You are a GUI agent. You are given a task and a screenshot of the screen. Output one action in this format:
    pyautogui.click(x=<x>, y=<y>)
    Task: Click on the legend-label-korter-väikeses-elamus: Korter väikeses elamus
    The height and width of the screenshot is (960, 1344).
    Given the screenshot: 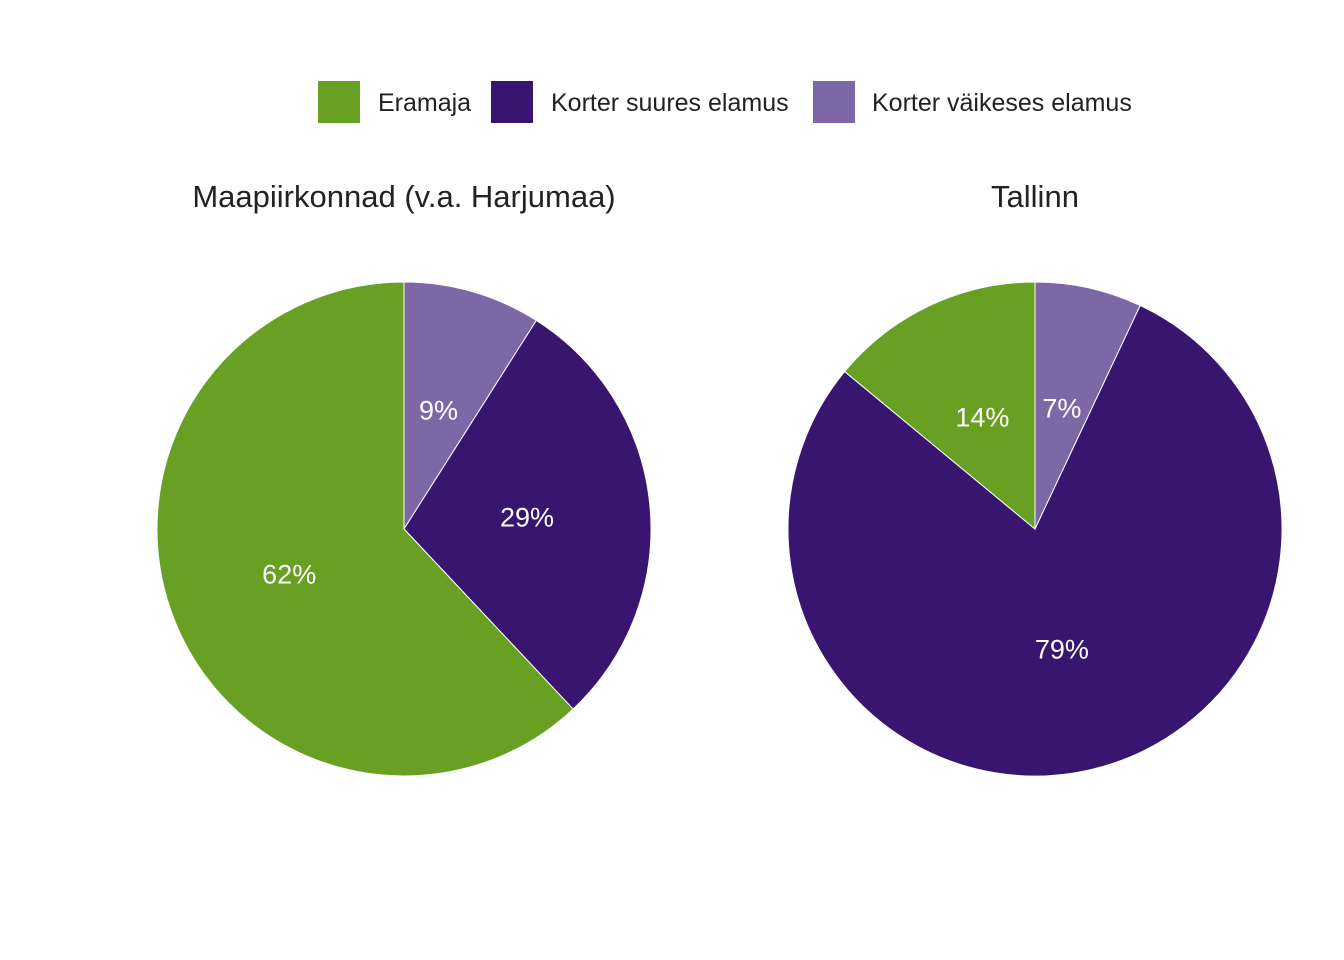 What is the action you would take?
    pyautogui.click(x=1002, y=103)
    